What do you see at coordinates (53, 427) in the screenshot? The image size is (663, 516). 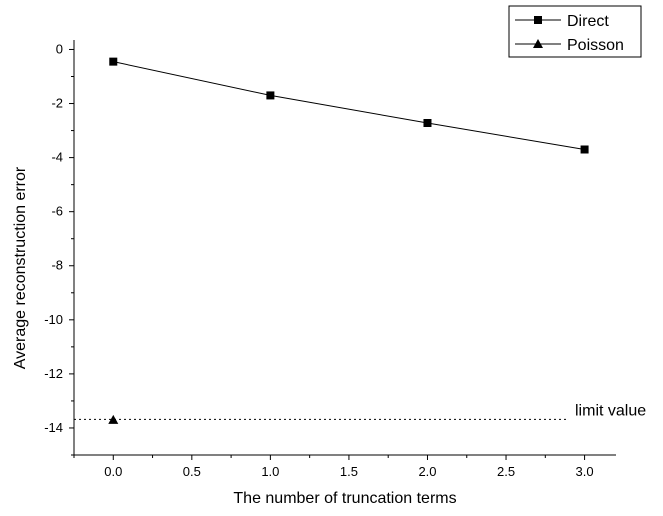 I see `y-tick-label: -14` at bounding box center [53, 427].